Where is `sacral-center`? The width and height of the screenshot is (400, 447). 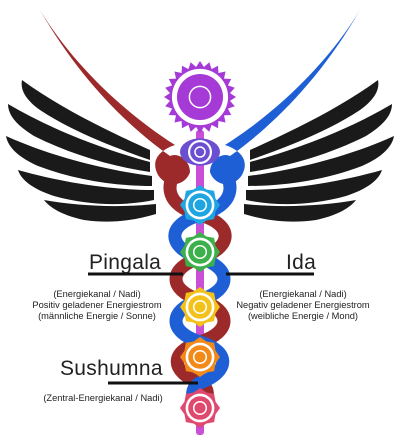
sacral-center is located at coordinates (200, 357).